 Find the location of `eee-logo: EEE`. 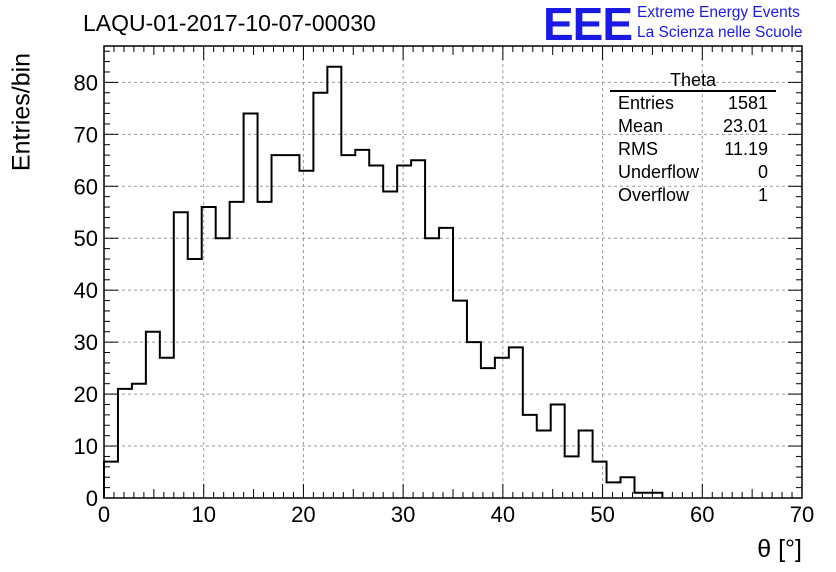

eee-logo: EEE is located at coordinates (587, 24).